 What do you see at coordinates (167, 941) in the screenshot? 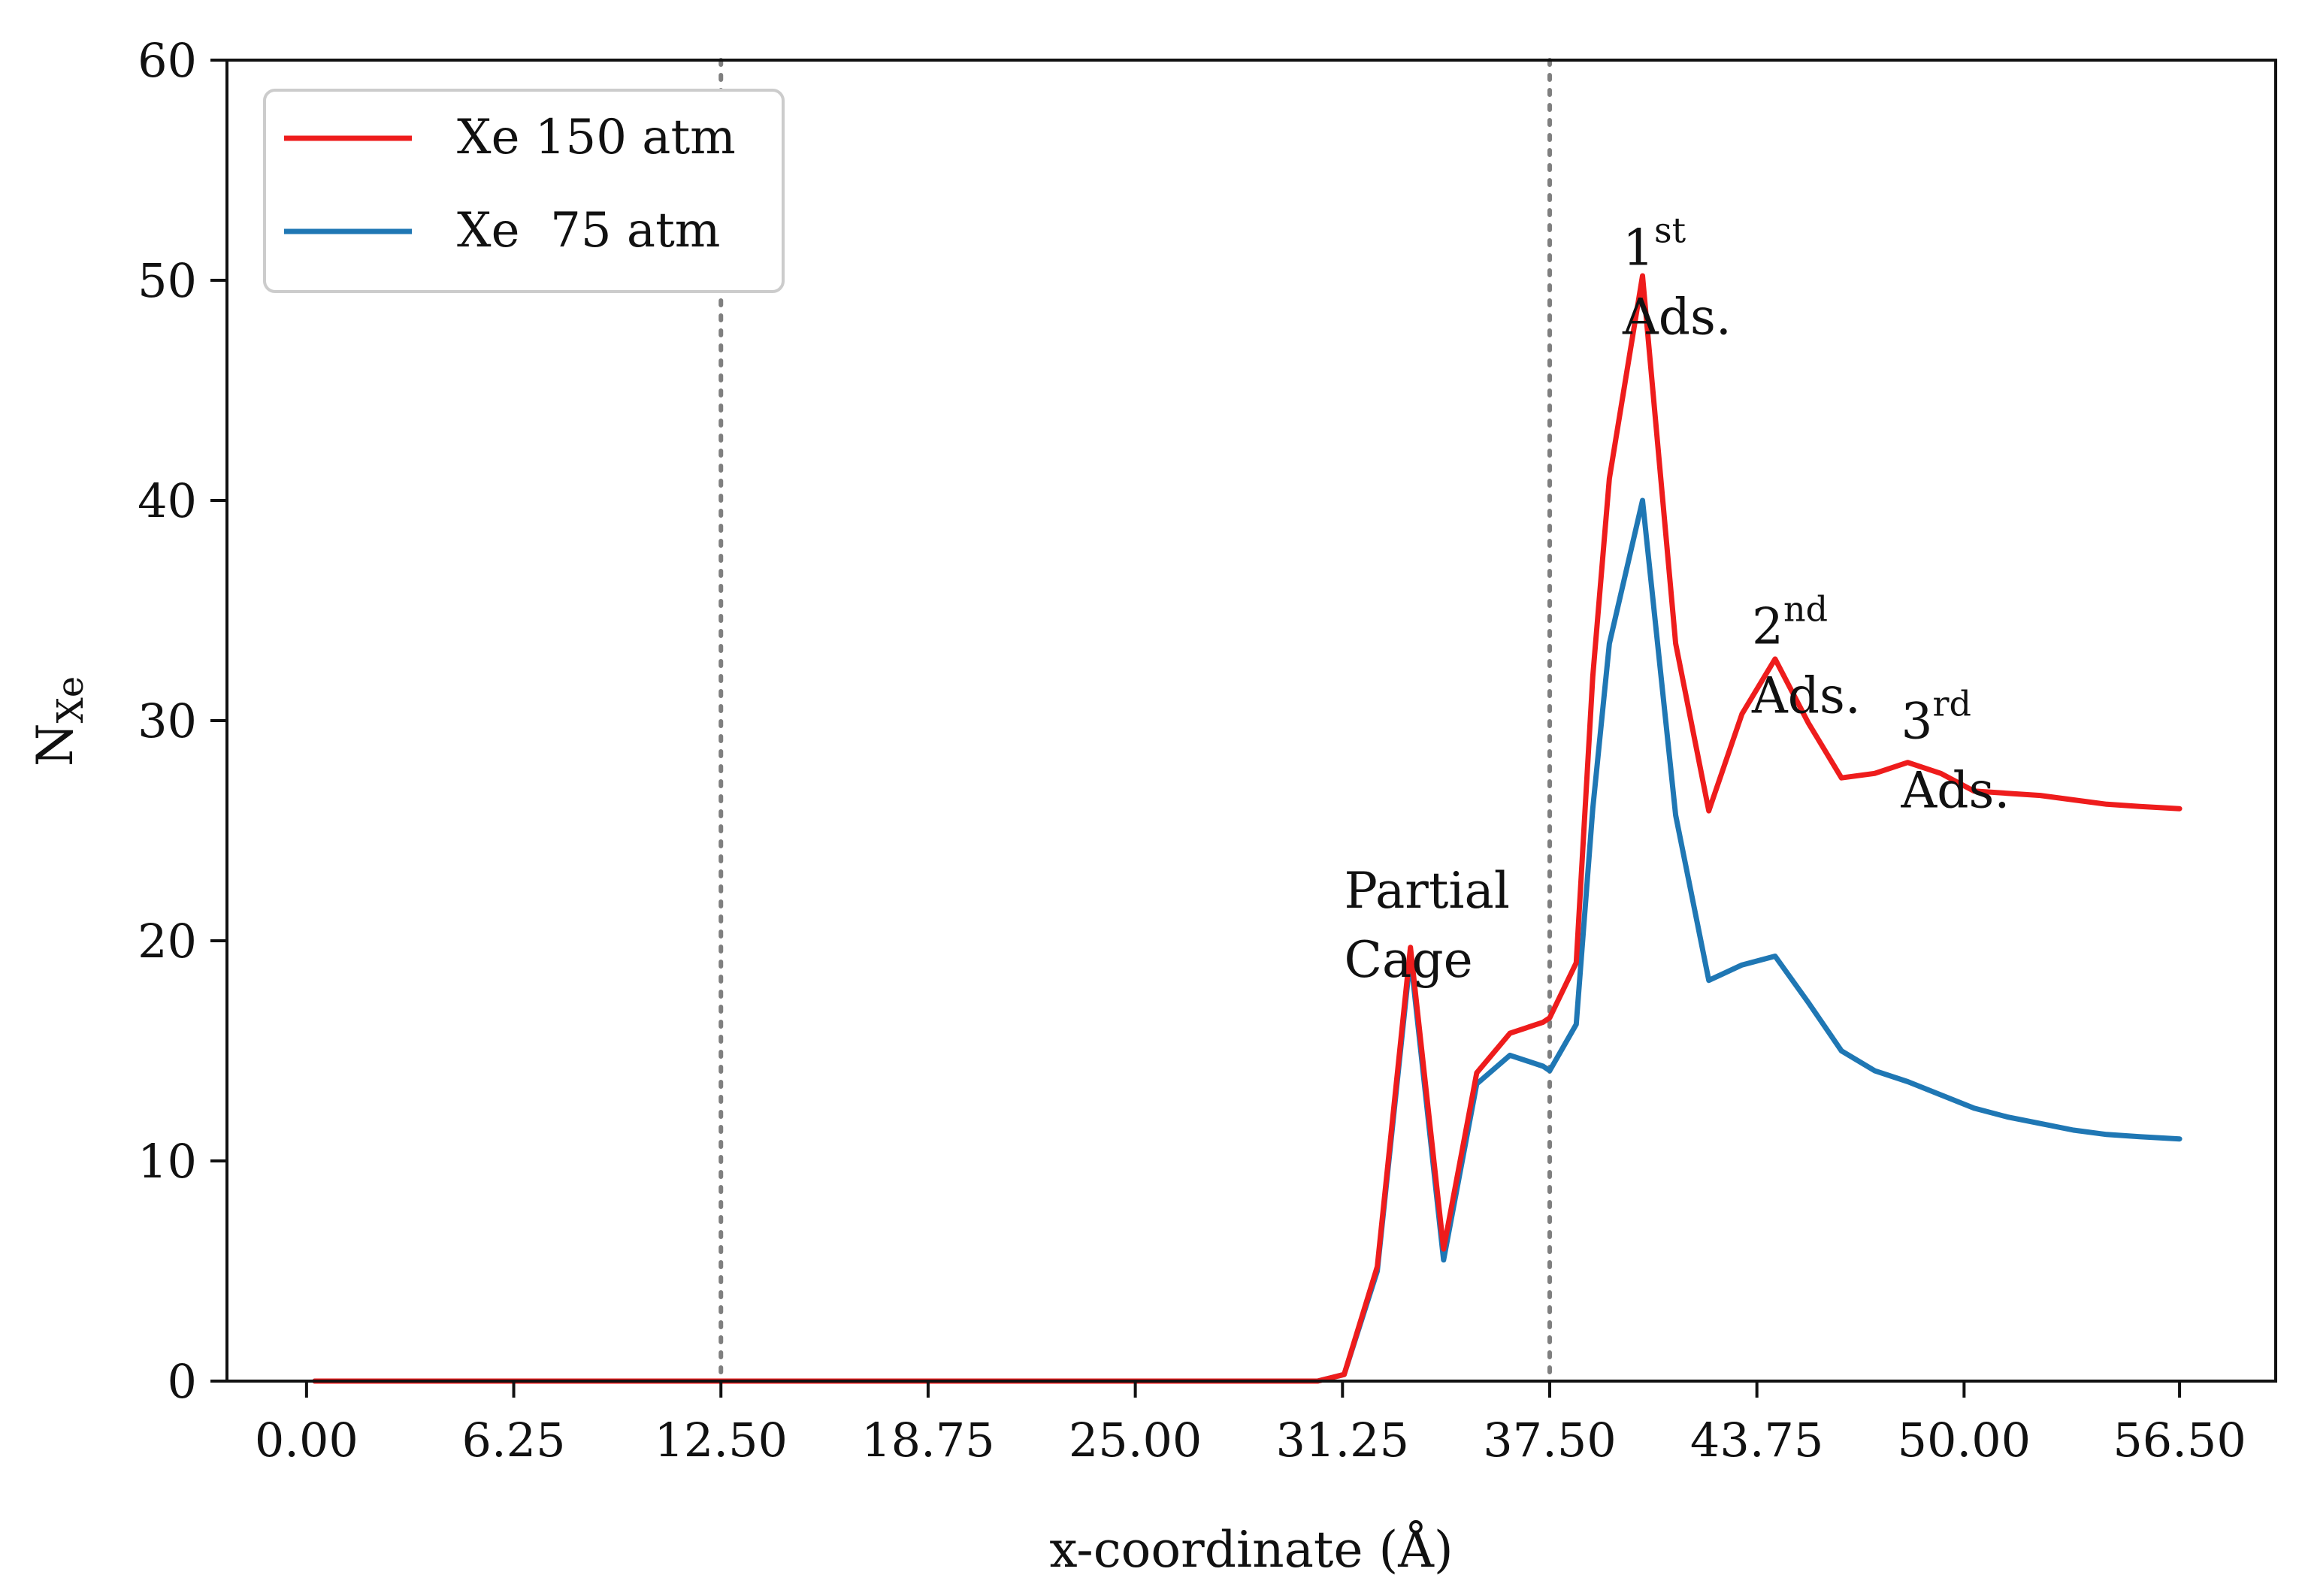
I see `y-tick-label: 20` at bounding box center [167, 941].